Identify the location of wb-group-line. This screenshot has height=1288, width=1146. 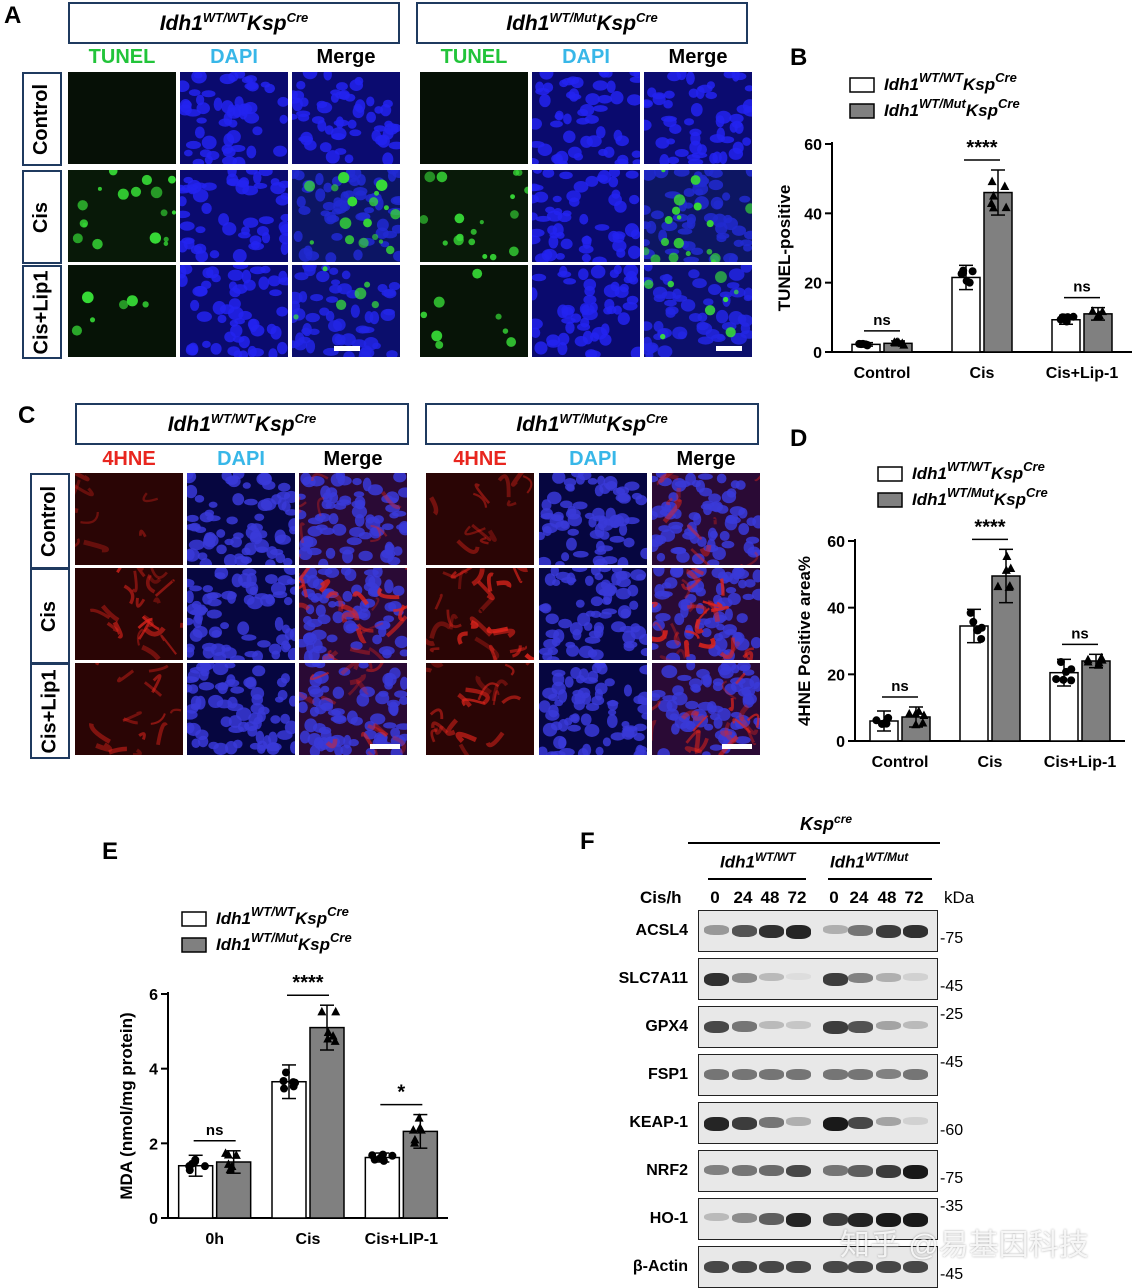
(814, 843).